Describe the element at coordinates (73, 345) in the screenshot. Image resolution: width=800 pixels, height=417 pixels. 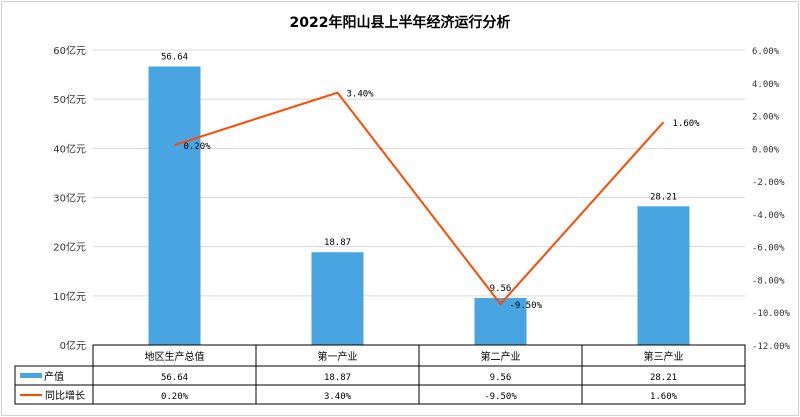
I see `left-axis-tick: 0亿元` at that location.